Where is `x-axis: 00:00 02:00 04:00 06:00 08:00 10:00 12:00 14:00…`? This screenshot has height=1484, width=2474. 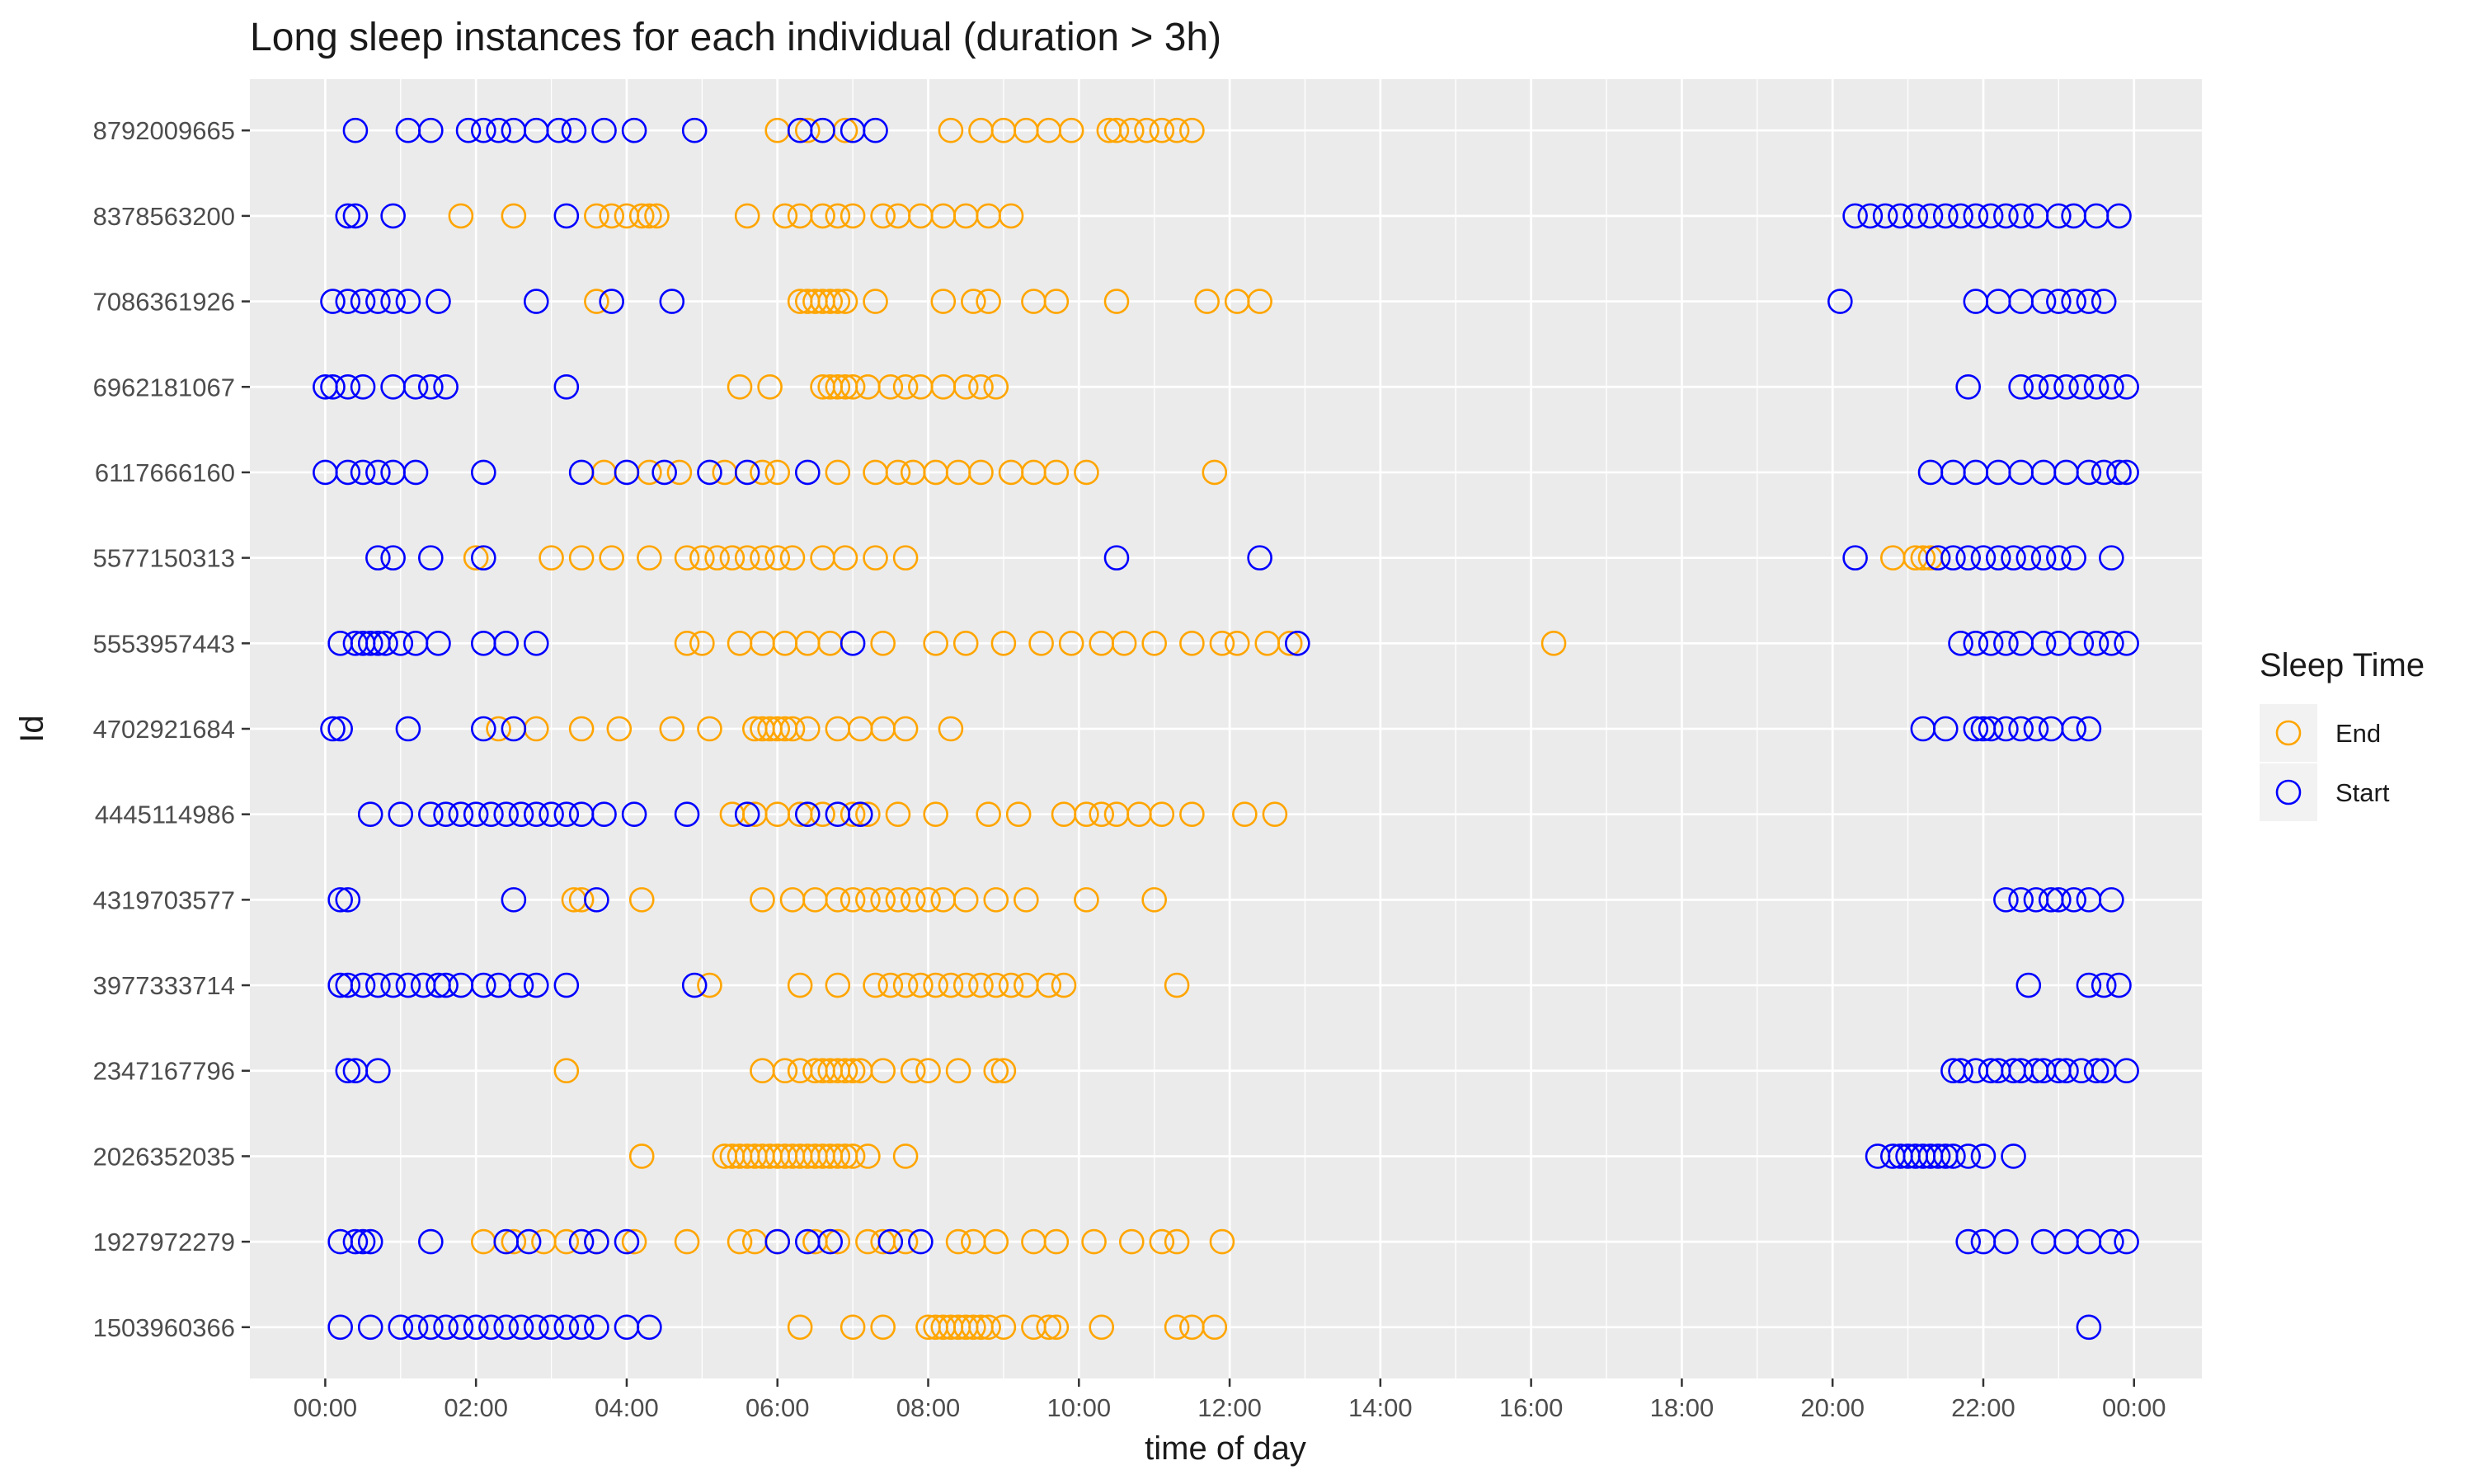 x-axis: 00:00 02:00 04:00 06:00 08:00 10:00 12:00 14:00… is located at coordinates (1230, 1400).